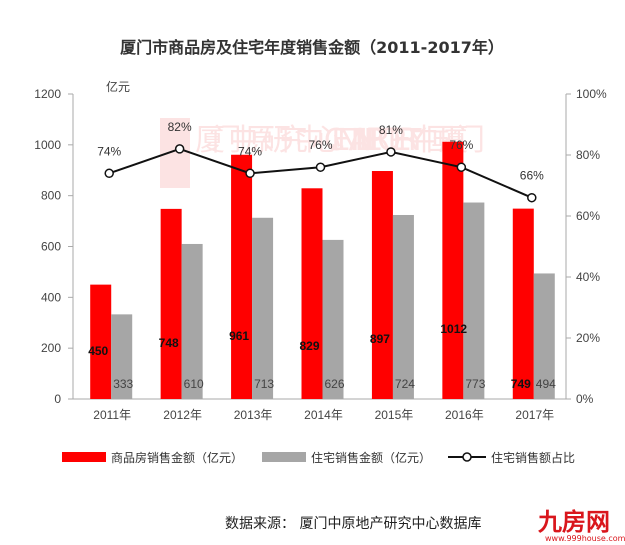 The image size is (625, 545). I want to click on y-tick-label: 400, so click(51, 297).